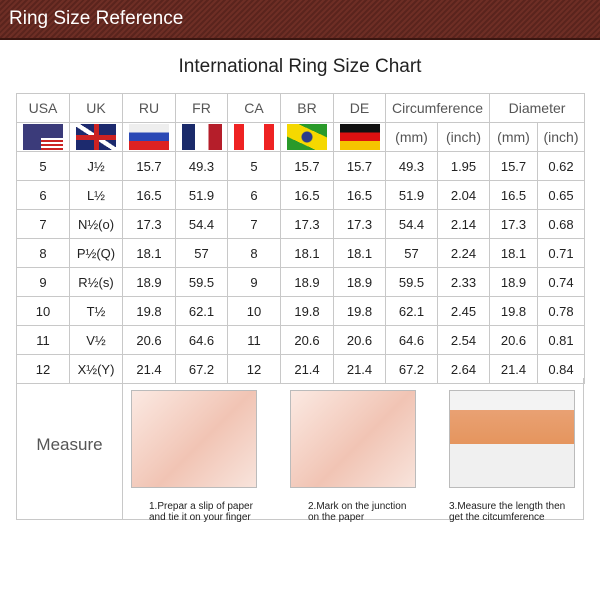  I want to click on column-header: CA, so click(254, 108).